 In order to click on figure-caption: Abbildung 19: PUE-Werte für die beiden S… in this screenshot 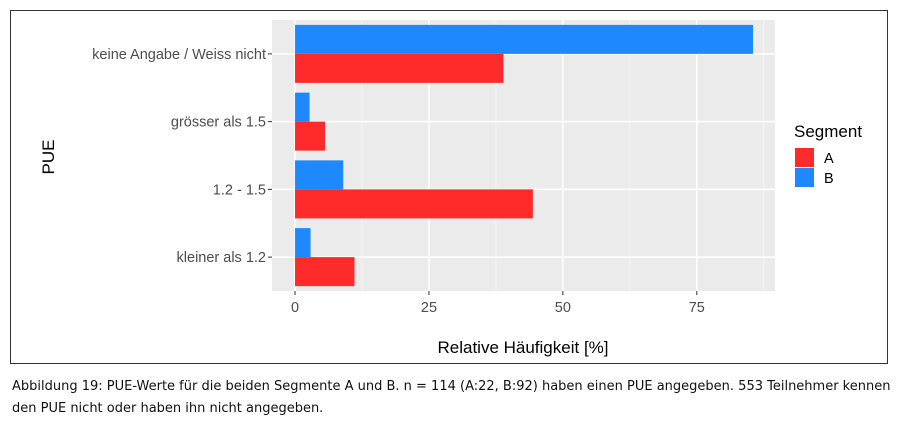, I will do `click(451, 397)`.